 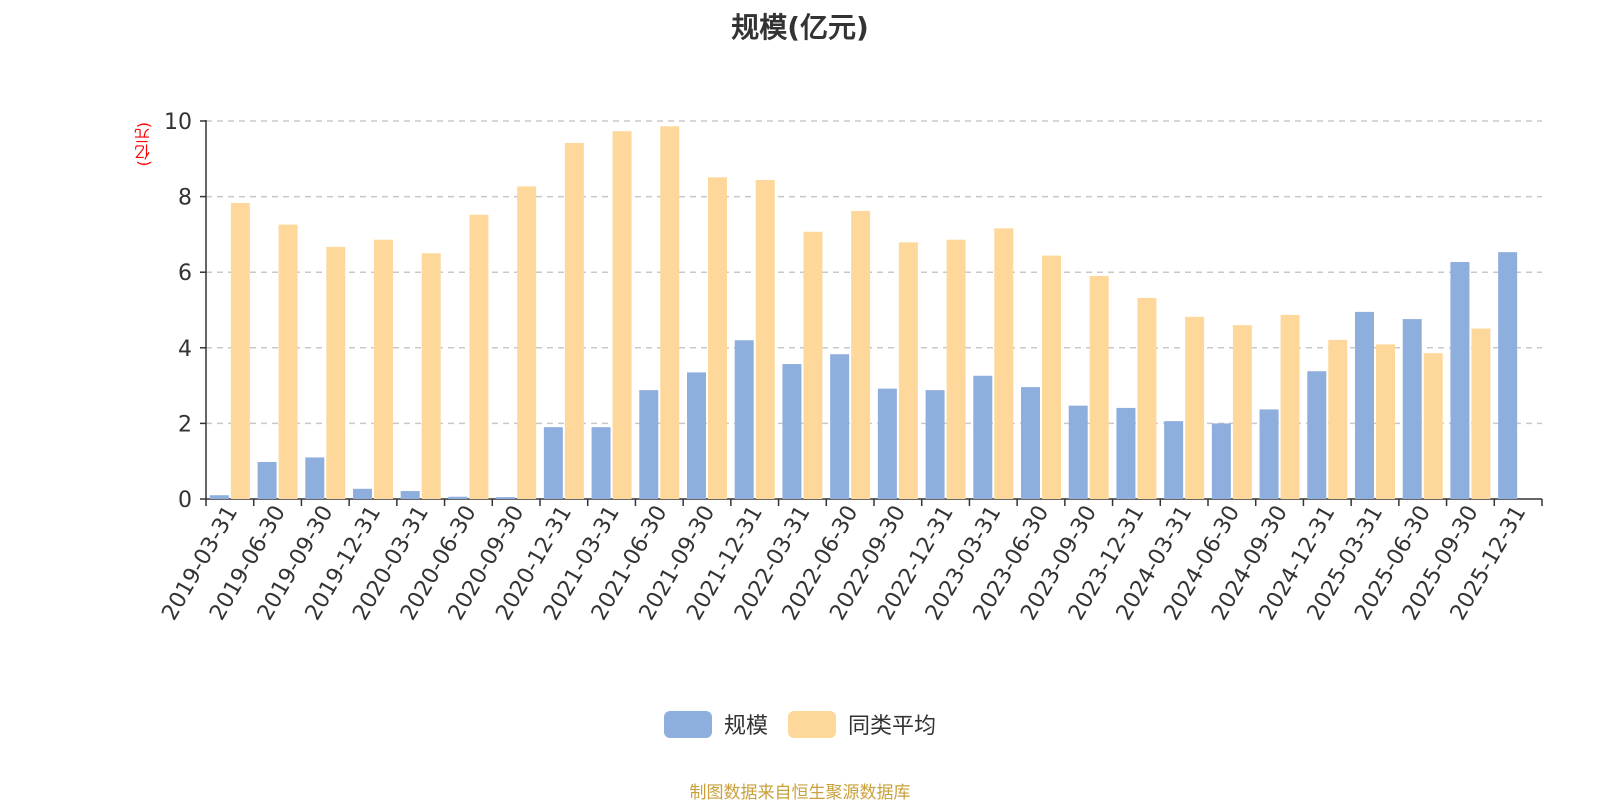 I want to click on legend-item-scale: 规模, so click(x=715, y=724).